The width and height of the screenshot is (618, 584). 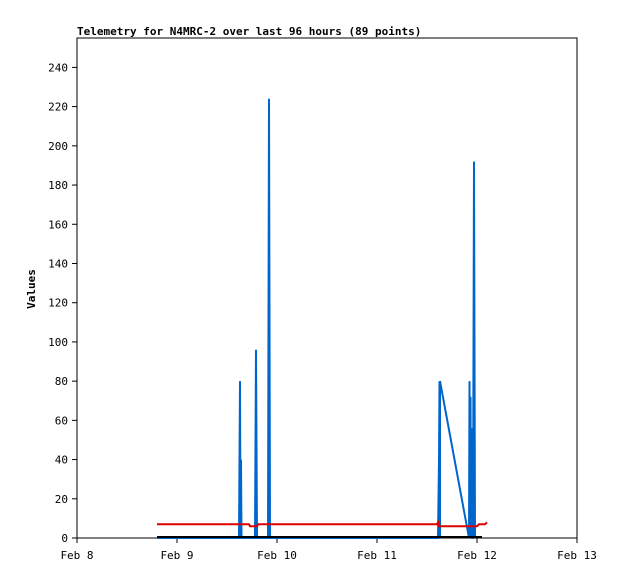 What do you see at coordinates (58, 146) in the screenshot?
I see `y-tick-label: 200` at bounding box center [58, 146].